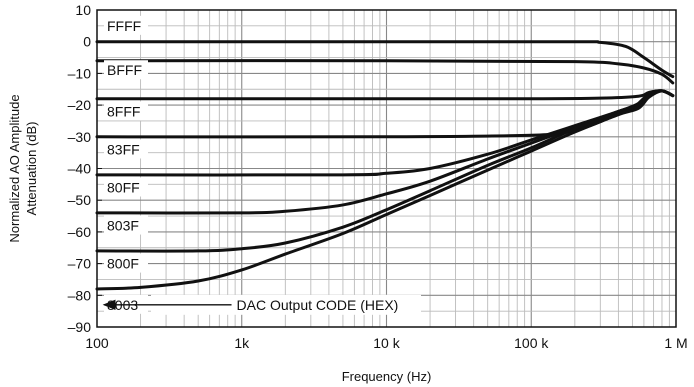 Image resolution: width=694 pixels, height=387 pixels. Describe the element at coordinates (14, 168) in the screenshot. I see `y-axis-title-line-1: Normalized AO Amplitude` at that location.